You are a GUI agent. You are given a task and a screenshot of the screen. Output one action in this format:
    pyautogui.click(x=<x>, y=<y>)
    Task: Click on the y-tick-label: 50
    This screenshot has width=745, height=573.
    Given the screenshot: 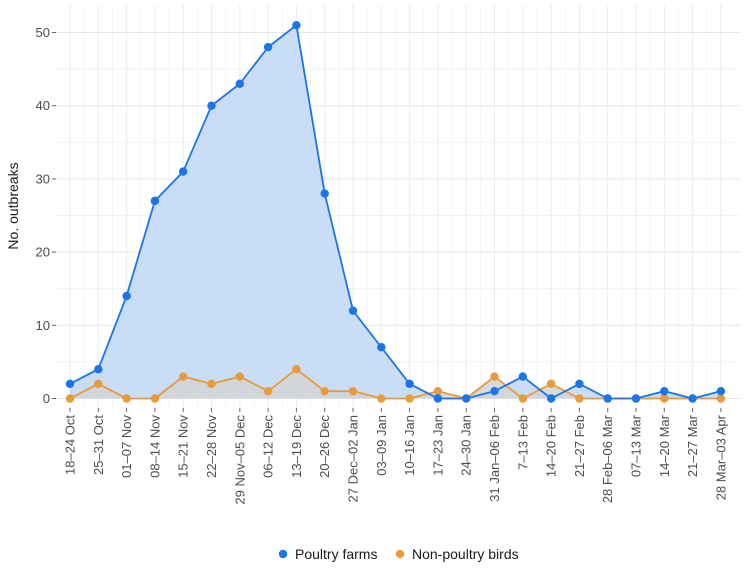 What is the action you would take?
    pyautogui.click(x=43, y=32)
    